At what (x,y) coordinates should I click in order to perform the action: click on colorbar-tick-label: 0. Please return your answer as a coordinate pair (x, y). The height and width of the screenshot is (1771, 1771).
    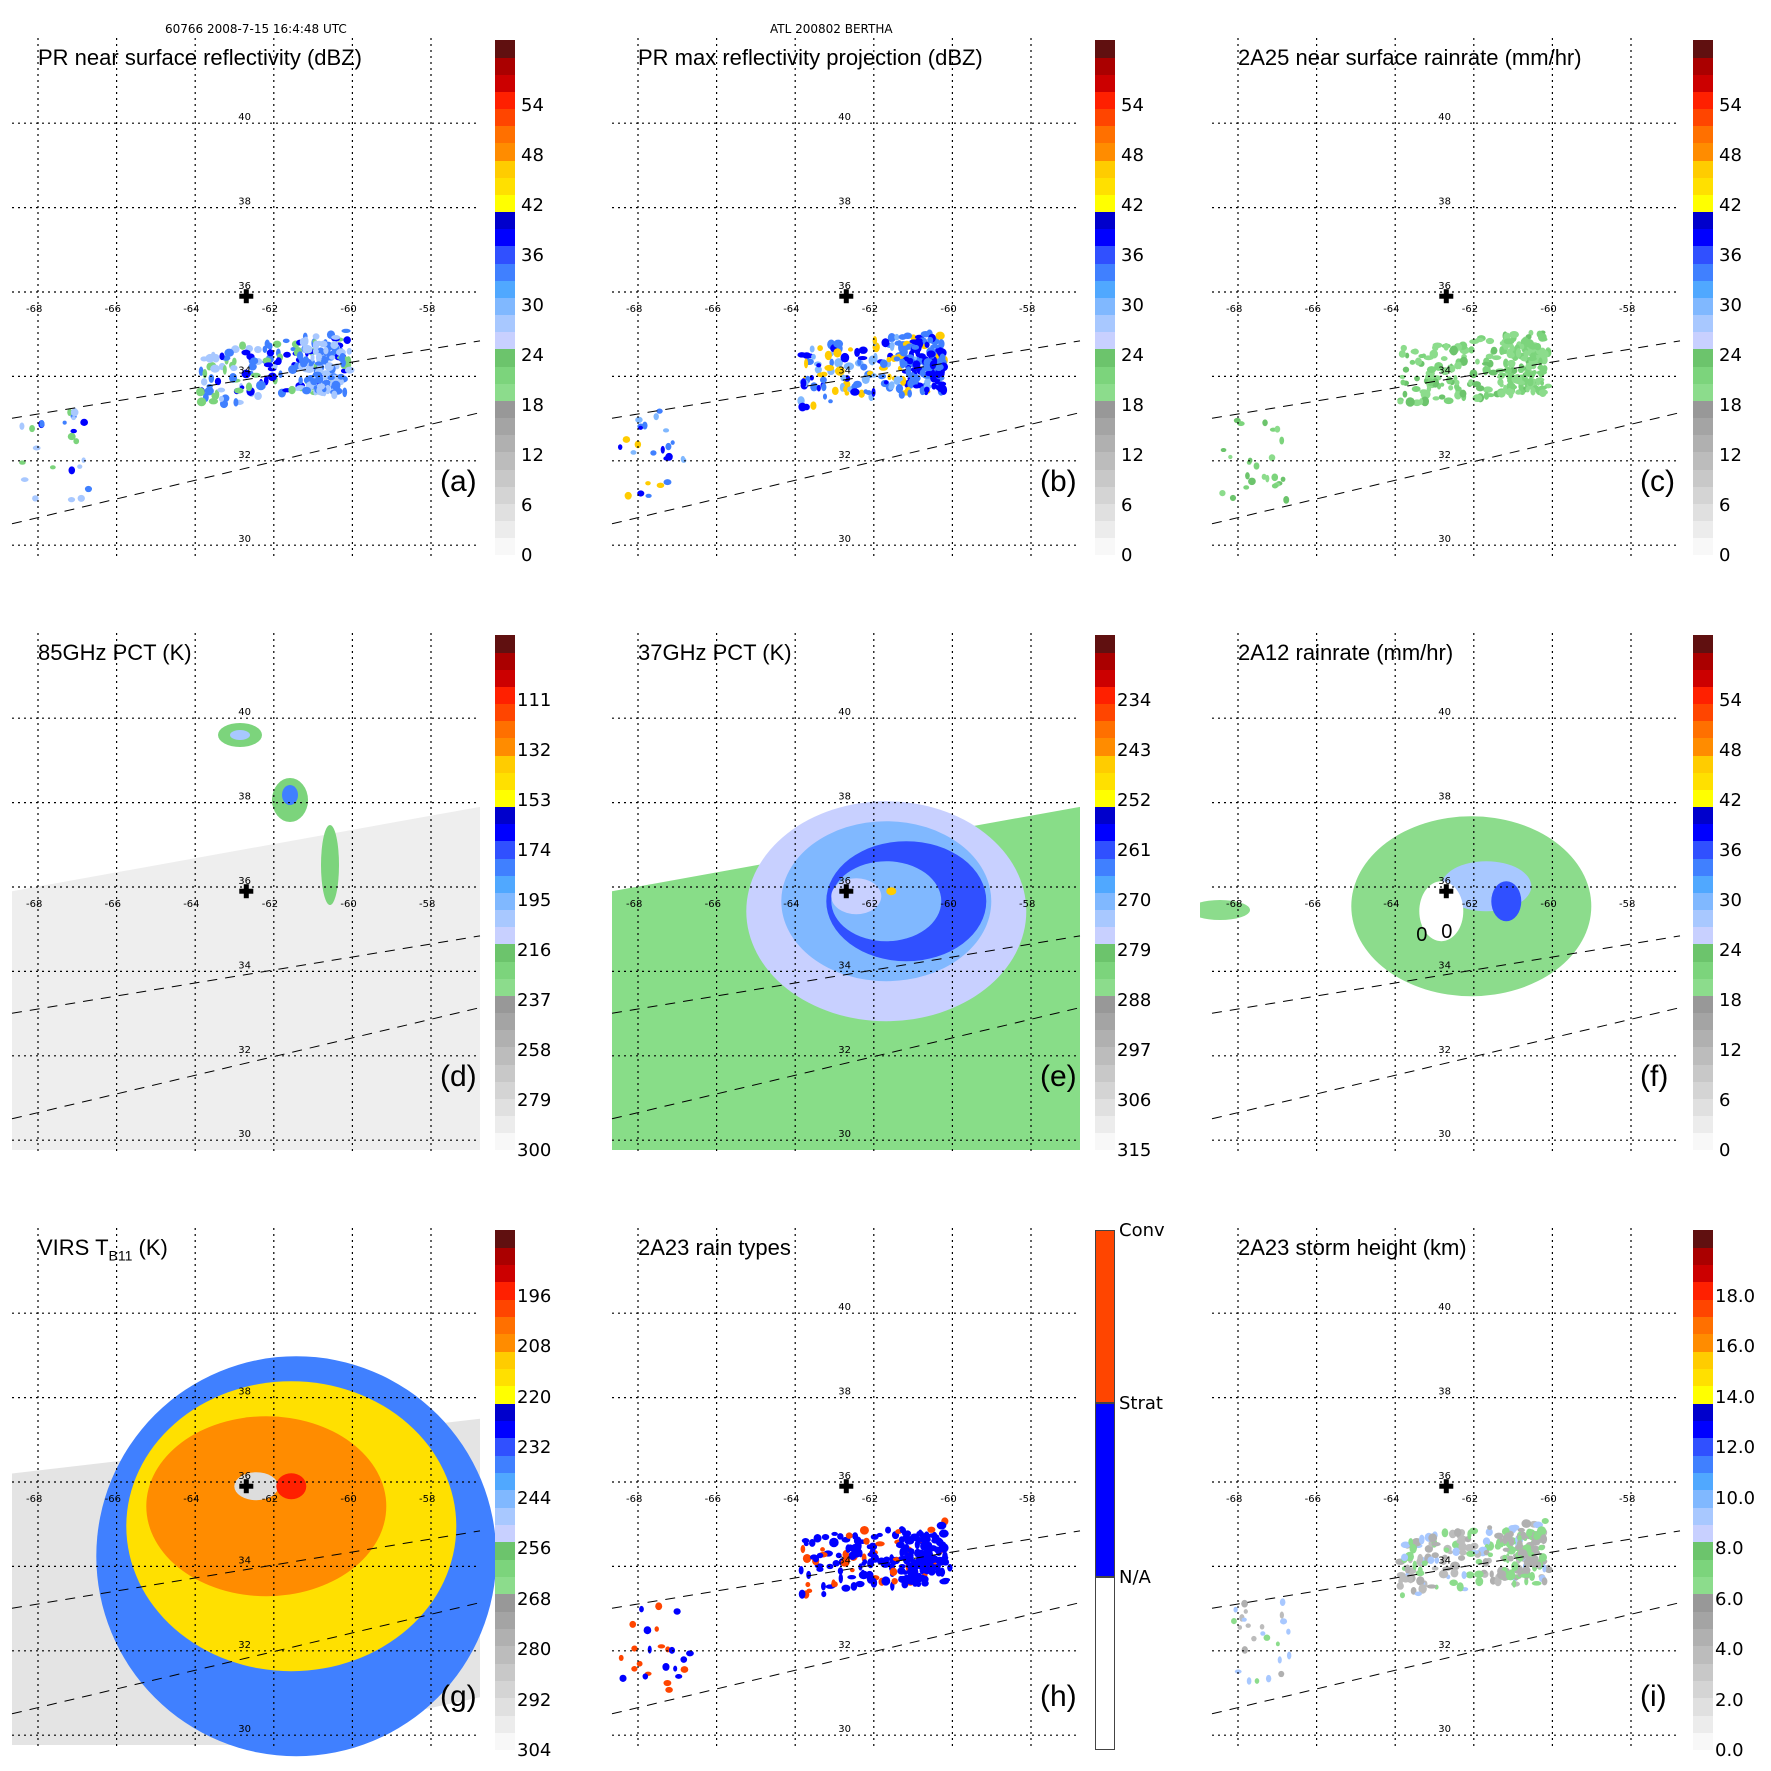
    Looking at the image, I should click on (1725, 555).